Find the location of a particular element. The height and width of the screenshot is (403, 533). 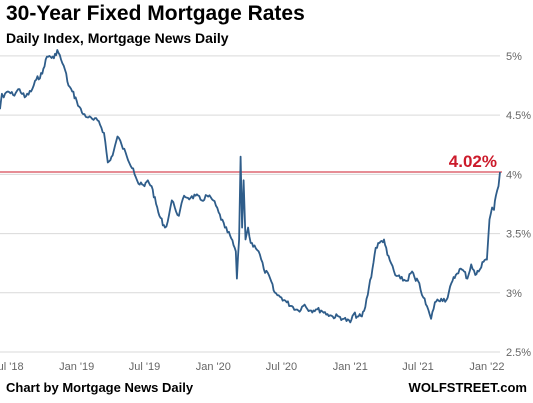

x-tick-label: Jul '18 is located at coordinates (12, 367).